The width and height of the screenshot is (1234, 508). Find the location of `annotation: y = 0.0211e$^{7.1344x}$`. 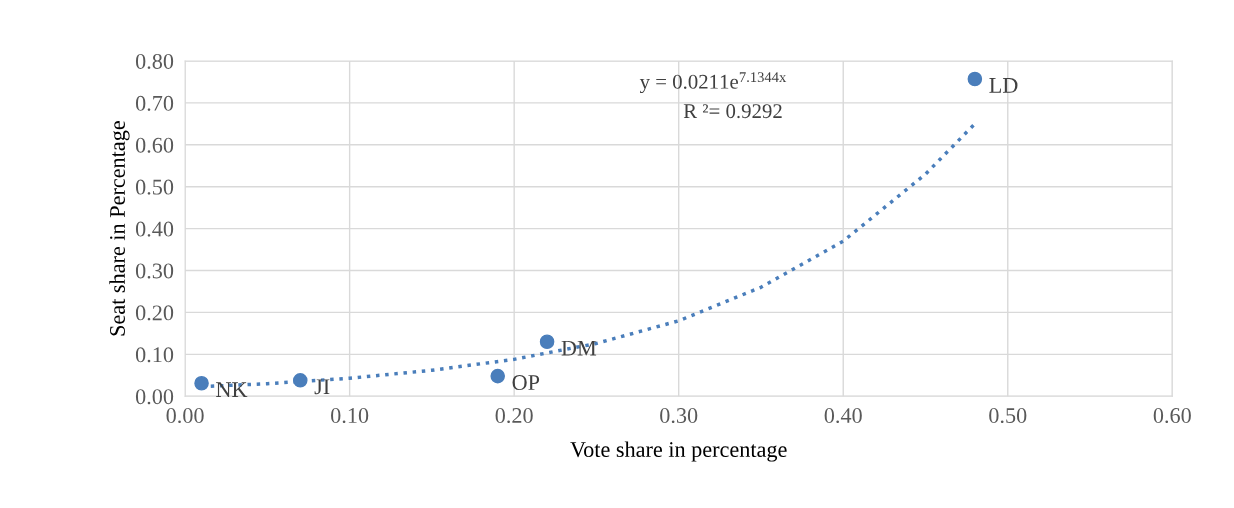

annotation: y = 0.0211e$^{7.1344x}$ is located at coordinates (713, 83).